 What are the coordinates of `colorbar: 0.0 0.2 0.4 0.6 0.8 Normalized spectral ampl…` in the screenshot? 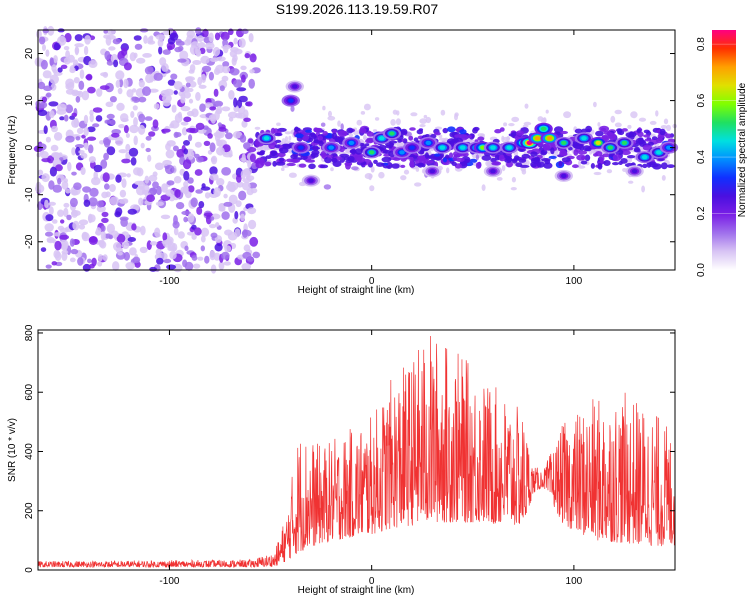 It's located at (722, 153).